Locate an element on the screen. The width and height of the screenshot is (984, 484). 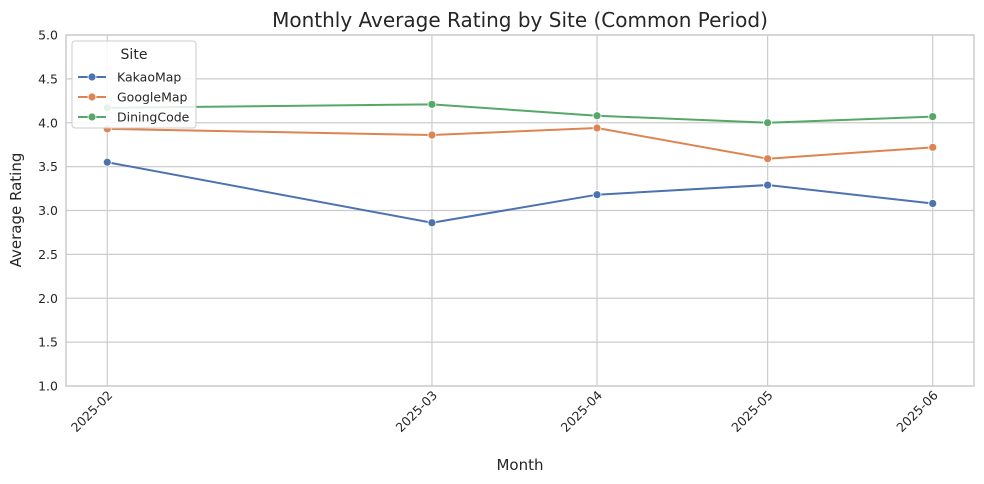
legend: Site KakaoMap GoogleMap DiningCode is located at coordinates (134, 84).